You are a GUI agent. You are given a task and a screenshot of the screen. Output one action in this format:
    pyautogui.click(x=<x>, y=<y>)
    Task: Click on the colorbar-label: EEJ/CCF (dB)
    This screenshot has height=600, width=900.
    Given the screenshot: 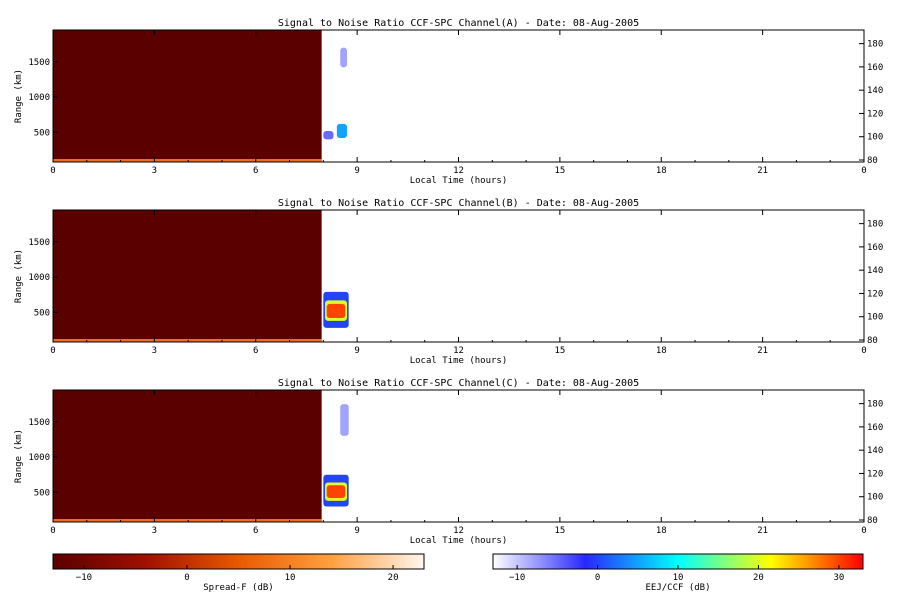 What is the action you would take?
    pyautogui.click(x=677, y=588)
    